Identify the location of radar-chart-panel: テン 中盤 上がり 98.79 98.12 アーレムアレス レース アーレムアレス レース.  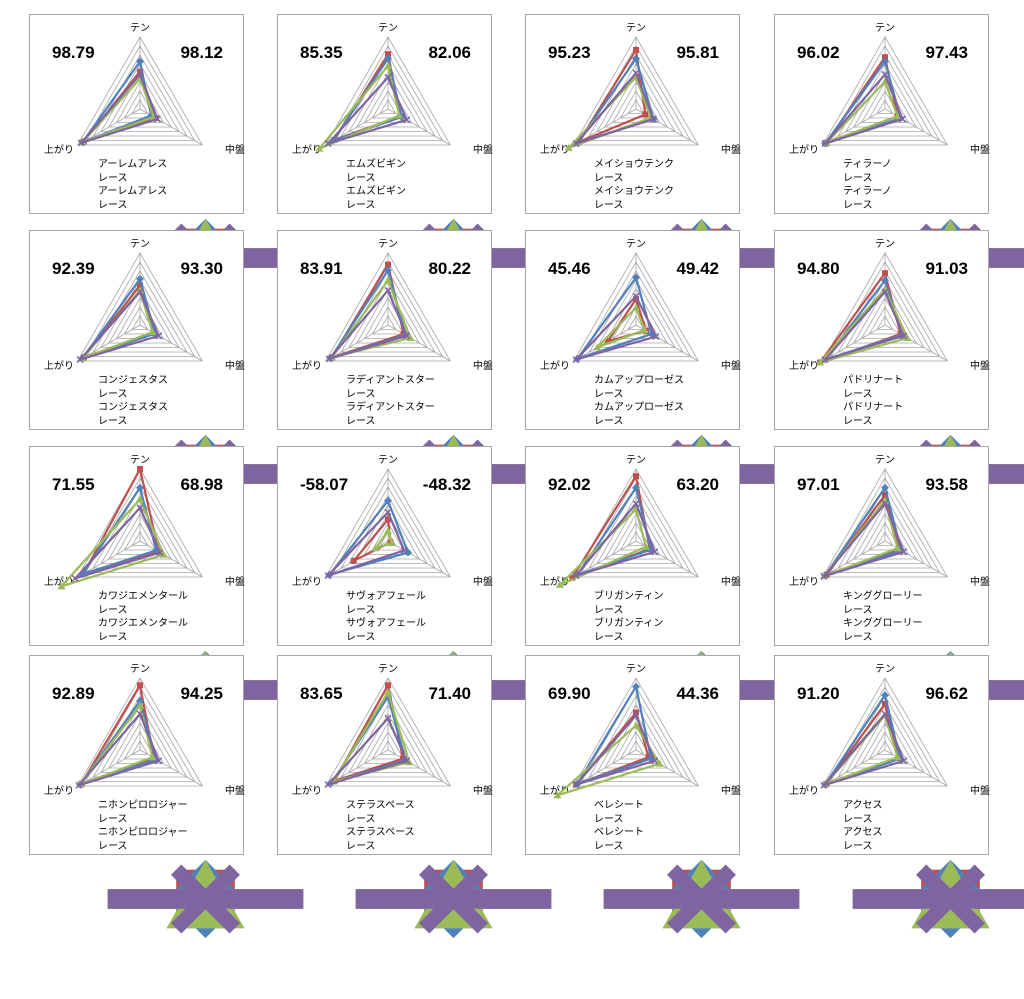
(166, 156).